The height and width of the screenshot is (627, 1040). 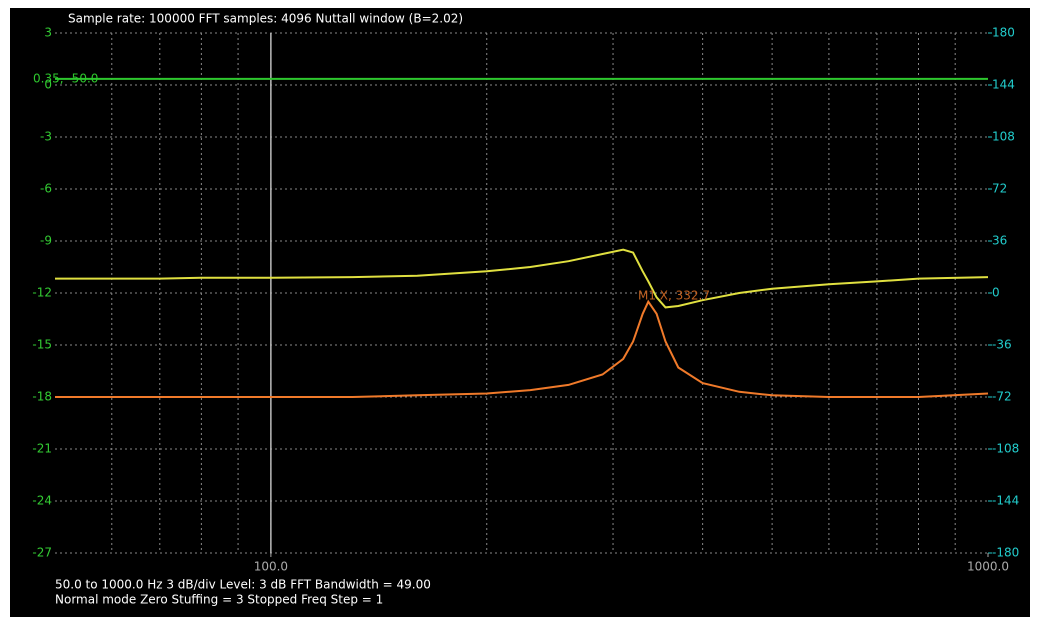 What do you see at coordinates (674, 296) in the screenshot?
I see `peak-label: M1 X, 332.7` at bounding box center [674, 296].